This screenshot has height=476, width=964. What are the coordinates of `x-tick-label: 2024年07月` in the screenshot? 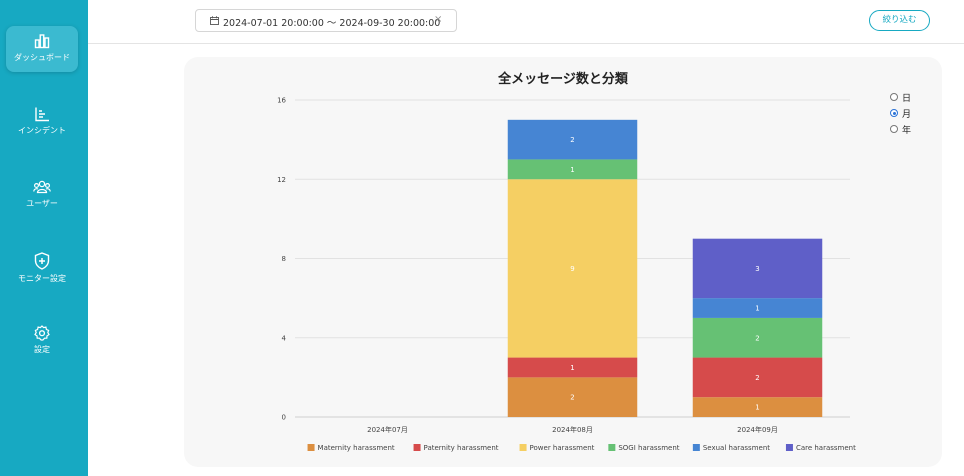 It's located at (387, 429).